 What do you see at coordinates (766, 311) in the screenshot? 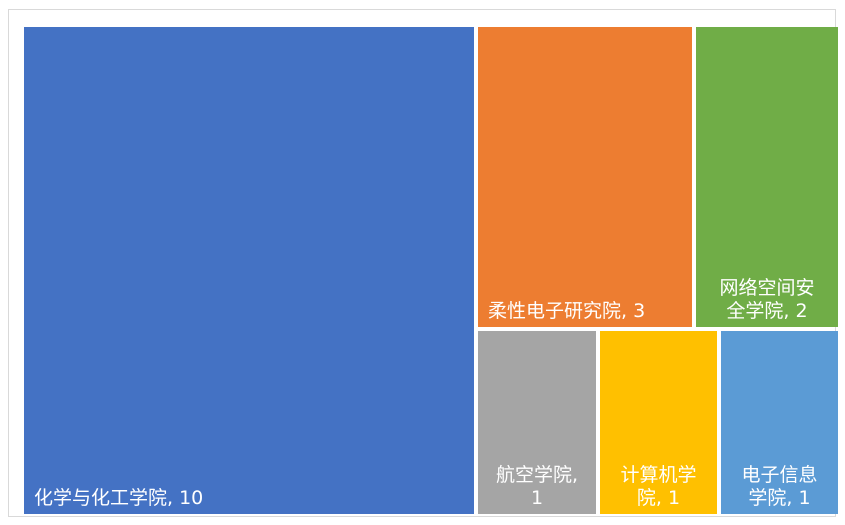
I see `treemap-tile-label: 全学院, 2` at bounding box center [766, 311].